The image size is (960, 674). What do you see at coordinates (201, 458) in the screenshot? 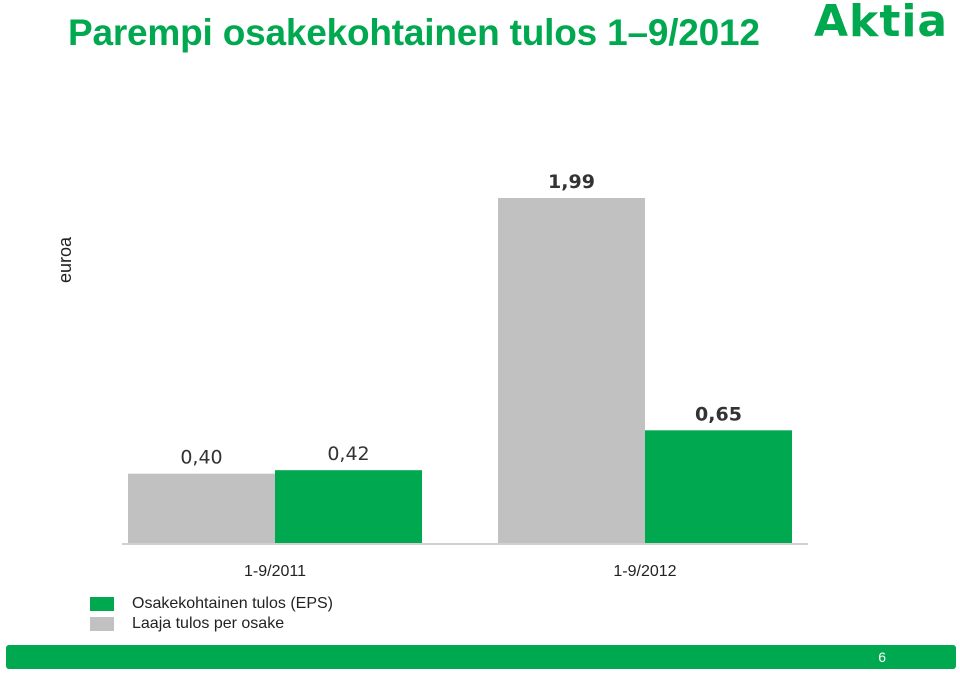
I see `value-label-comprehensive-1: 0,40` at bounding box center [201, 458].